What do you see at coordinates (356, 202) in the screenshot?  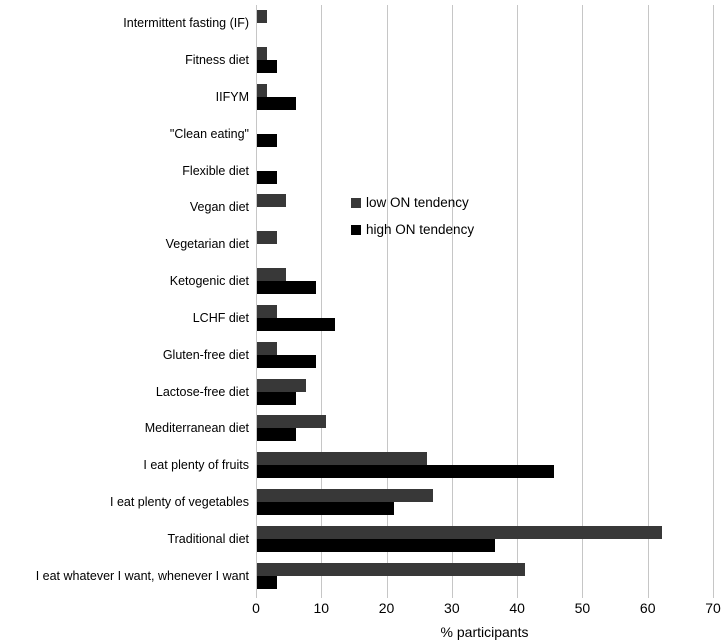 I see `legend-swatch-low-on-icon` at bounding box center [356, 202].